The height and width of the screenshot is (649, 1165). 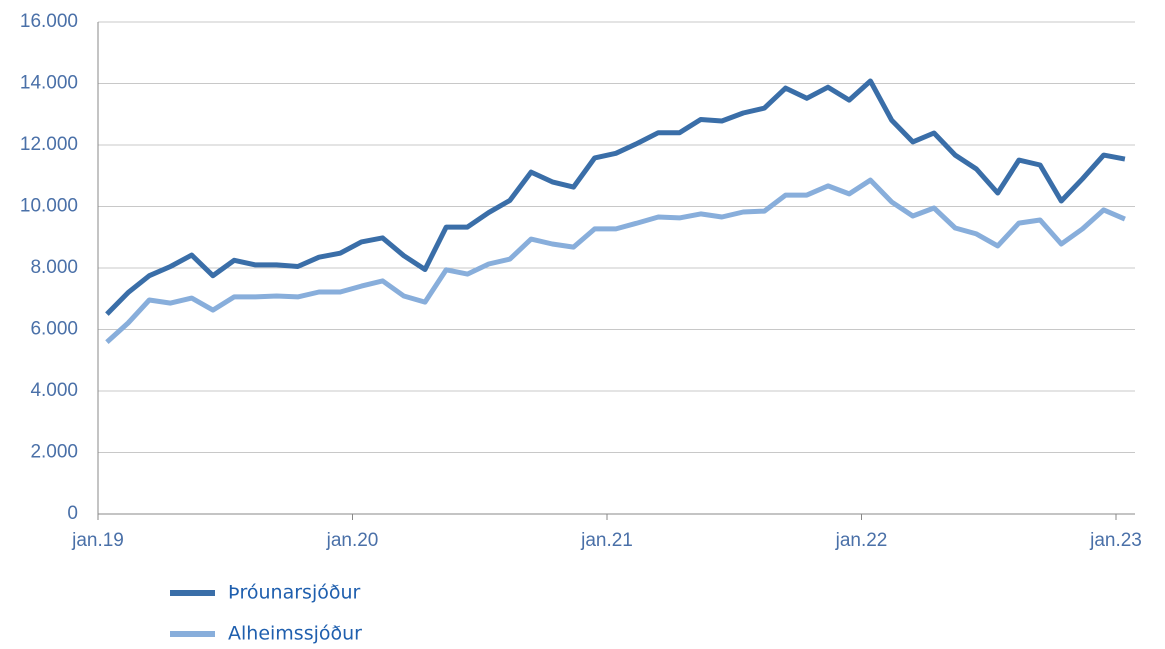 What do you see at coordinates (266, 613) in the screenshot?
I see `legend: Þróunarsjóður Alheimssjóður` at bounding box center [266, 613].